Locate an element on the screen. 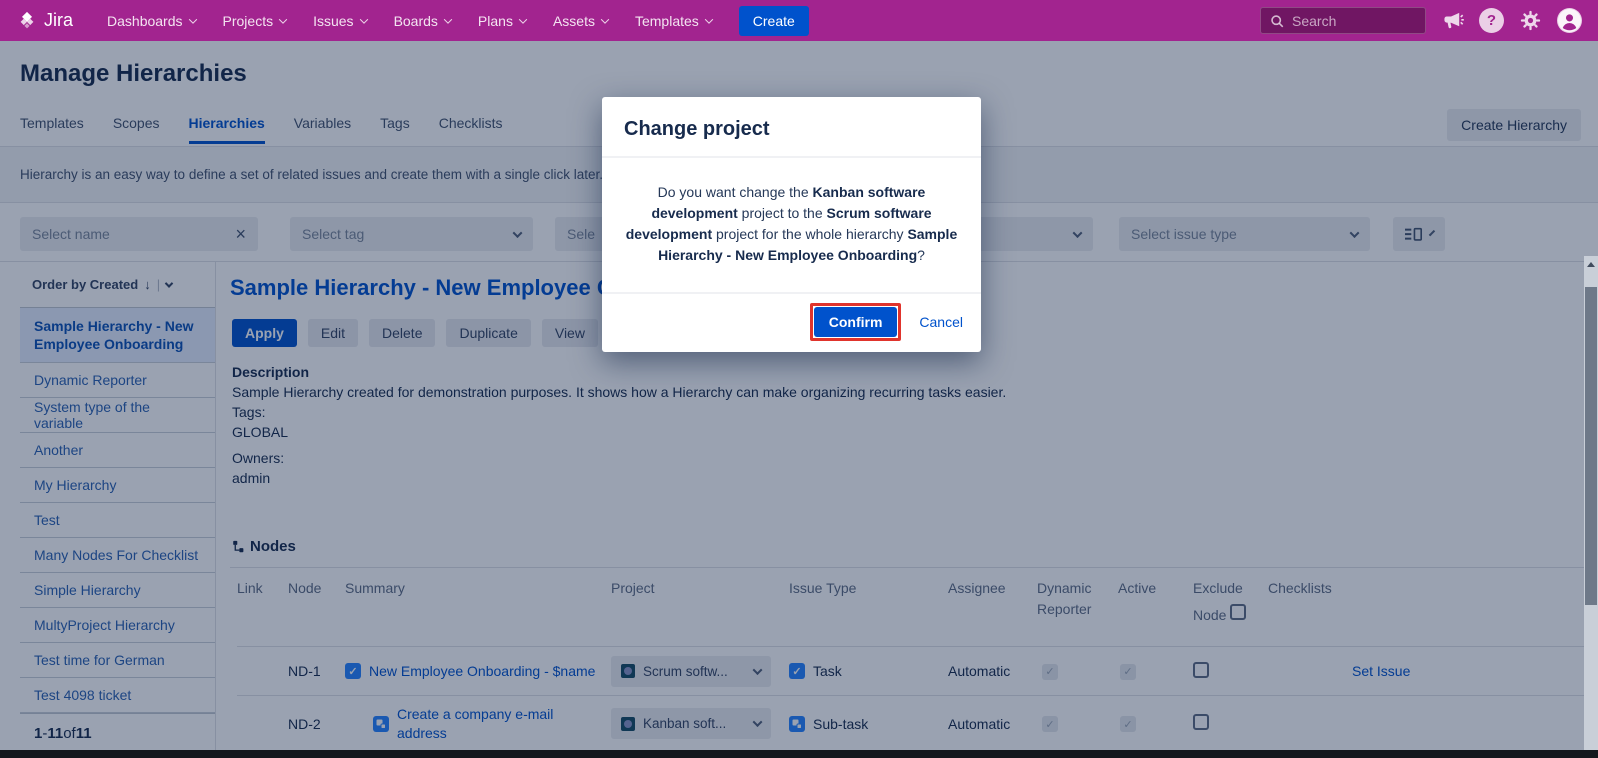 This screenshot has height=758, width=1598. vertical-scrollbar is located at coordinates (1591, 503).